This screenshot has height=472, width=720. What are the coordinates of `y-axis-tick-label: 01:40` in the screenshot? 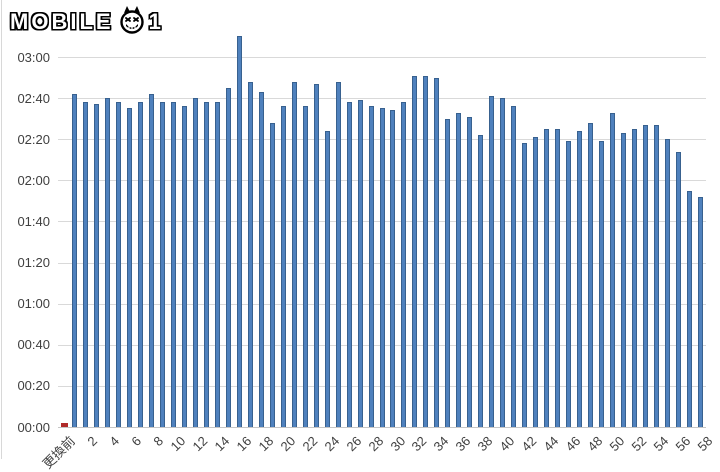 It's located at (33, 221).